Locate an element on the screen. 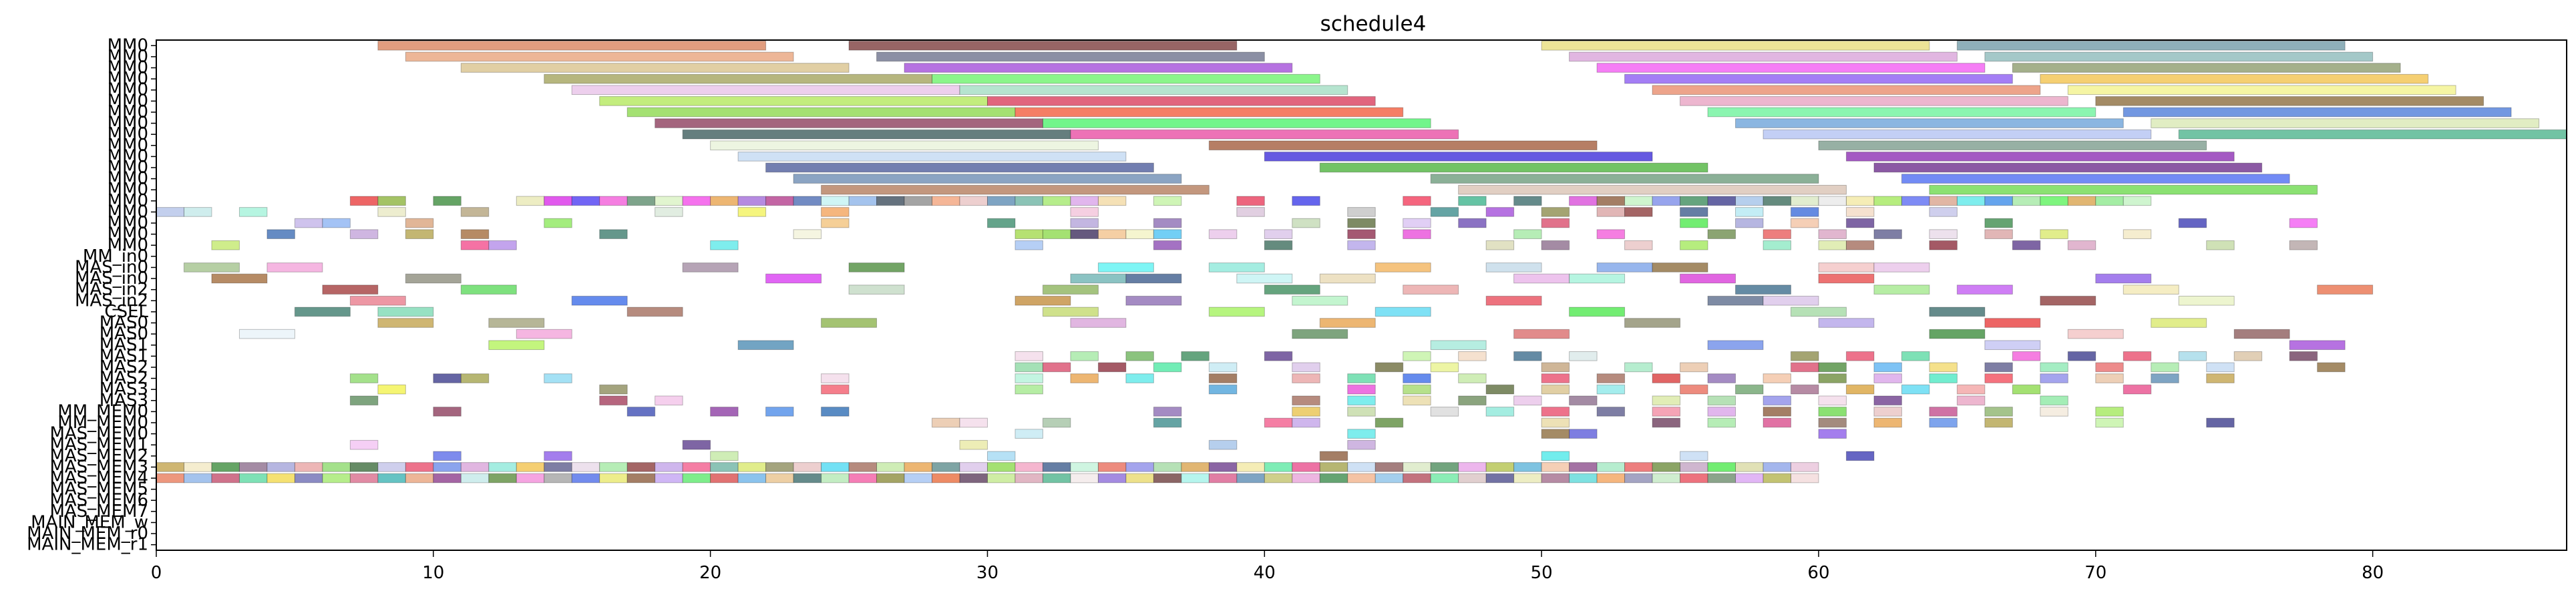 The width and height of the screenshot is (2576, 601). y-tick-label: MAS_in0 is located at coordinates (112, 267).